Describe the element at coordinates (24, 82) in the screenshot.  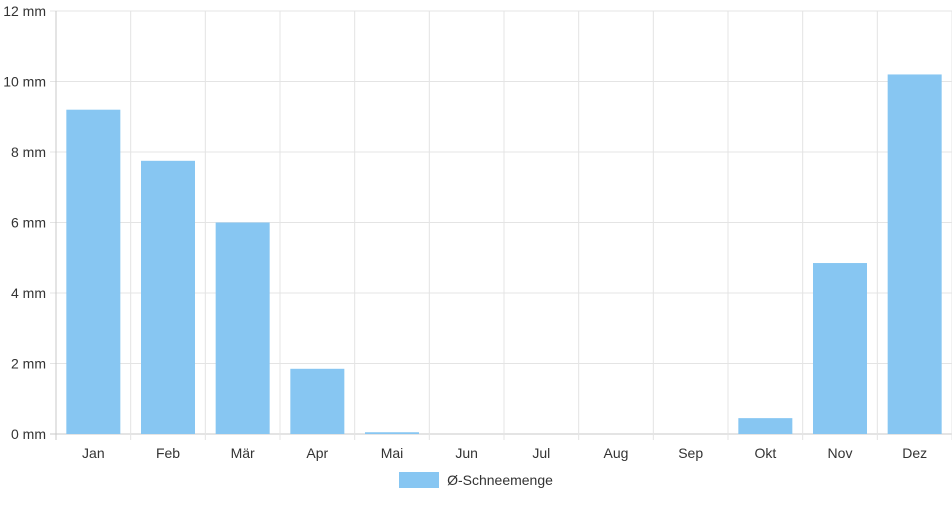
I see `y-tick-label: 10 mm` at that location.